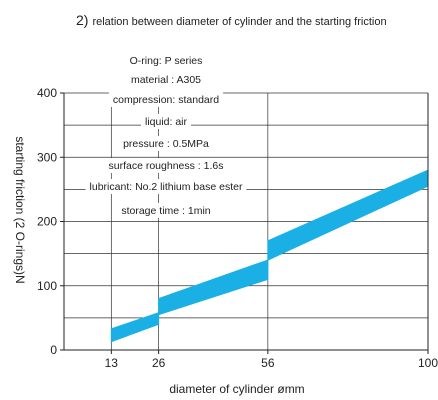 Image resolution: width=438 pixels, height=400 pixels. Describe the element at coordinates (159, 363) in the screenshot. I see `x-tick-label: 26` at that location.